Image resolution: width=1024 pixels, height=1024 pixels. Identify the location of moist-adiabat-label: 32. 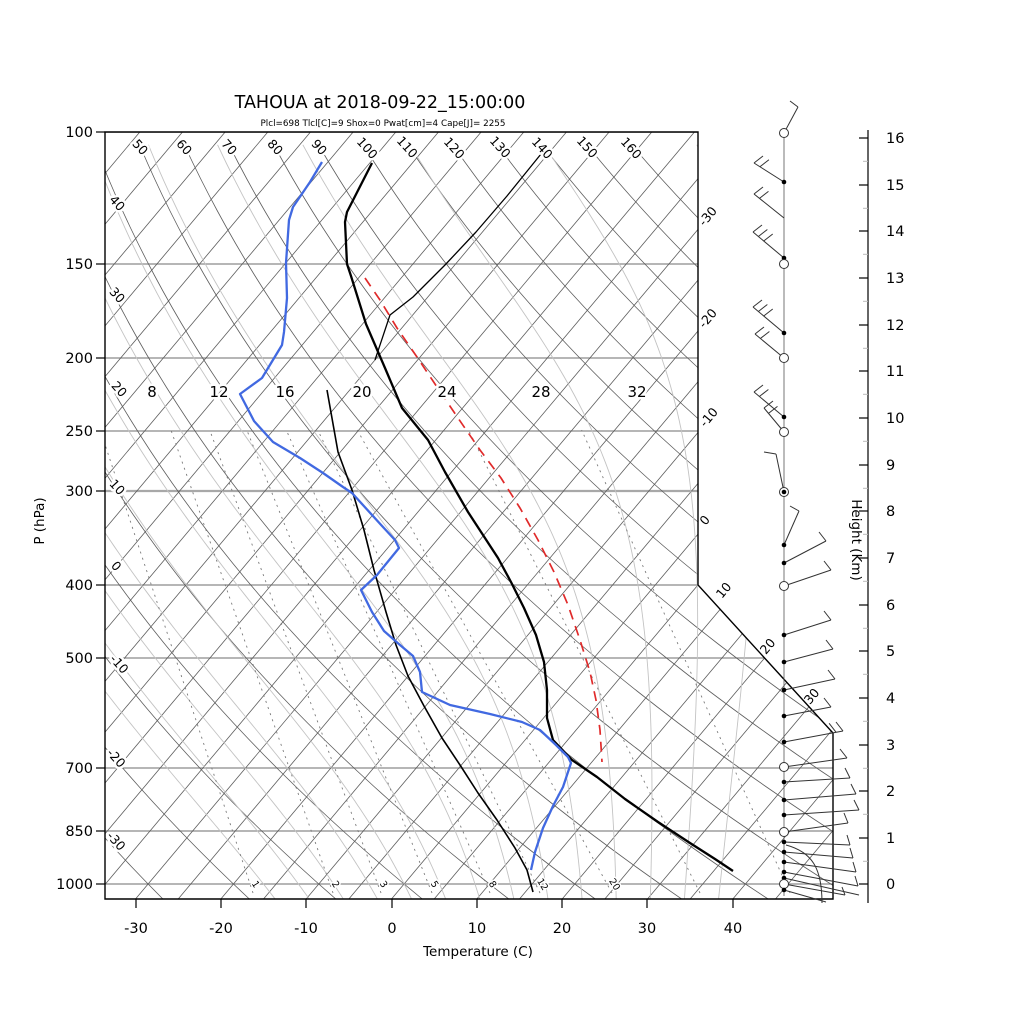
(636, 392).